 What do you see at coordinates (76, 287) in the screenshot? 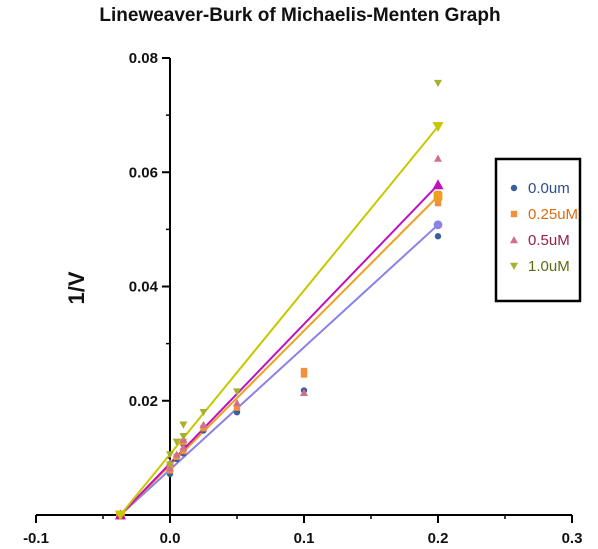
I see `y-axis-label: 1/V` at bounding box center [76, 287].